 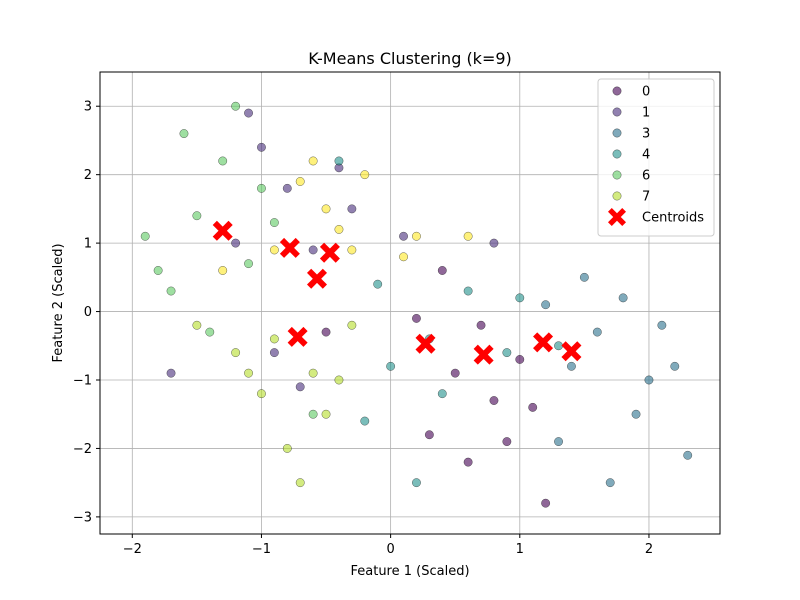 I want to click on legend-label: 0, so click(x=646, y=92).